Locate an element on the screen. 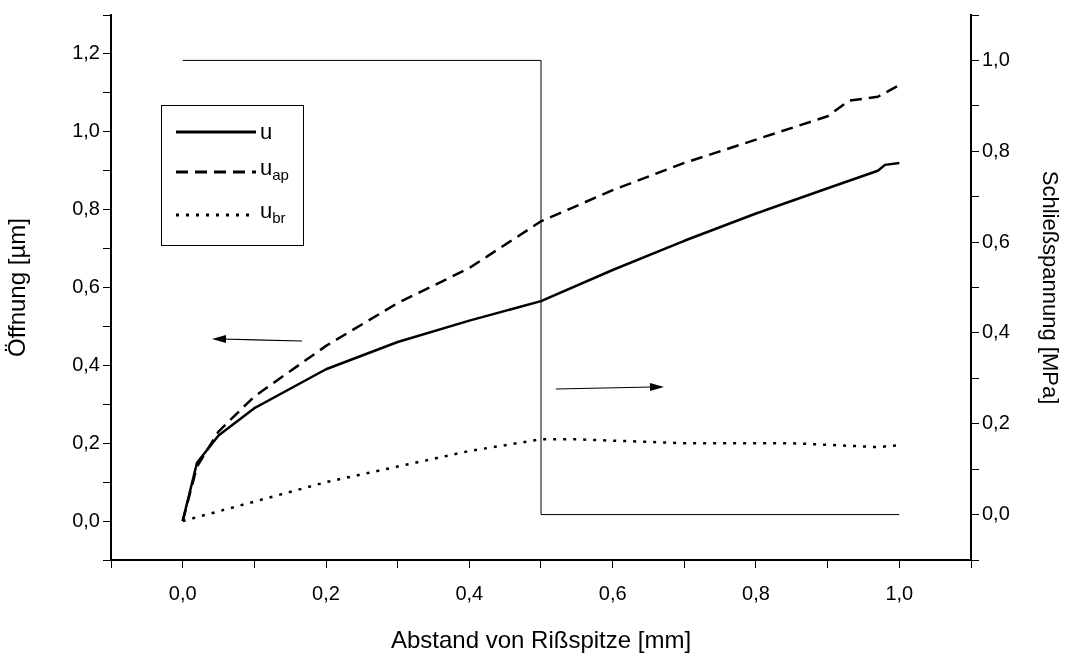 Image resolution: width=1066 pixels, height=660 pixels. legend-label: u$_{ap}$ is located at coordinates (274, 170).